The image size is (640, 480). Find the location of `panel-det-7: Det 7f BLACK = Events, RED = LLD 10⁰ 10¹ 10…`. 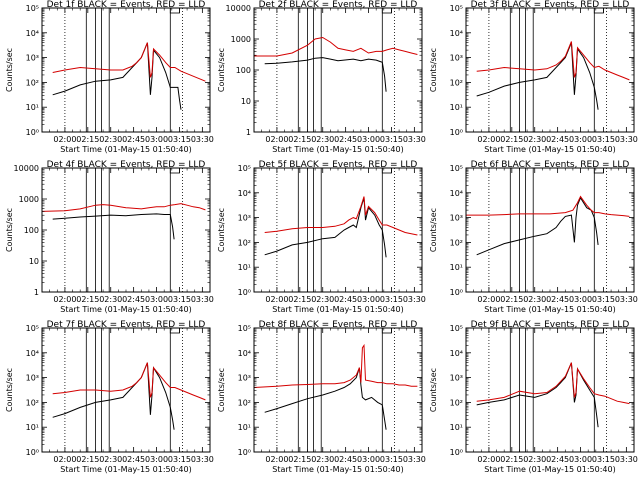

panel-det-7: Det 7f BLACK = Events, RED = LLD 10⁰ 10¹ 10… is located at coordinates (109, 397).